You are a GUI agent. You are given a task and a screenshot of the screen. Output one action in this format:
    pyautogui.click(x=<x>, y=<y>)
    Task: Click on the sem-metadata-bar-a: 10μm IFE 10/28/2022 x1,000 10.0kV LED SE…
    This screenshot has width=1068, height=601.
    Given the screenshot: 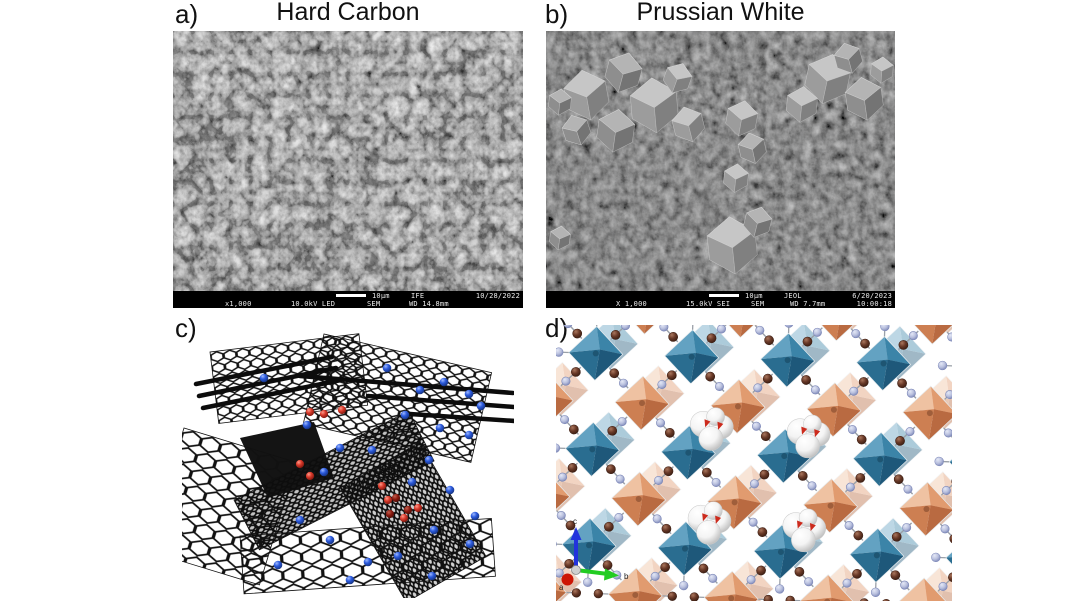 What is the action you would take?
    pyautogui.click(x=348, y=299)
    